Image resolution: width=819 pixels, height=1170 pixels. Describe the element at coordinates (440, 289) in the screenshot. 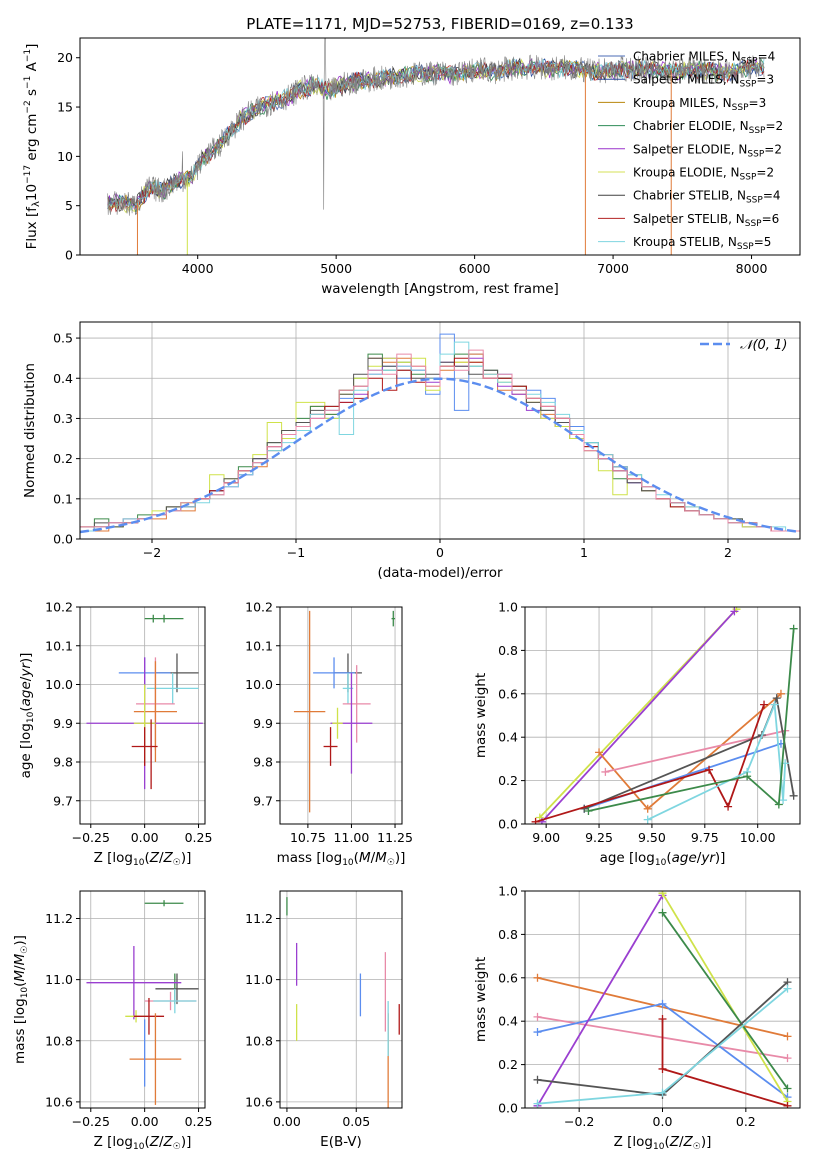

I see `x-axis-label: wavelength [Angstrom, rest frame]` at that location.